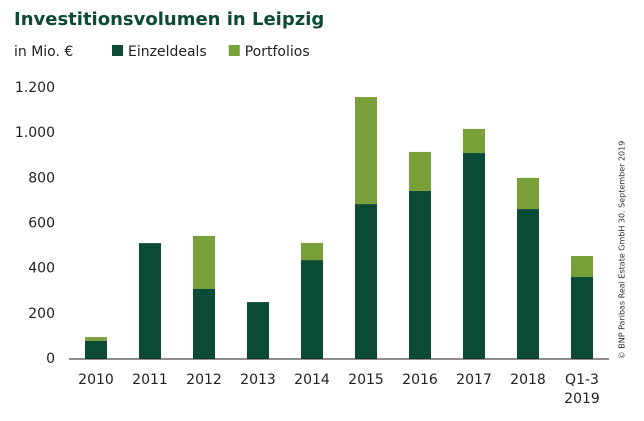  Describe the element at coordinates (43, 52) in the screenshot. I see `subtitle: in Mio. €` at that location.